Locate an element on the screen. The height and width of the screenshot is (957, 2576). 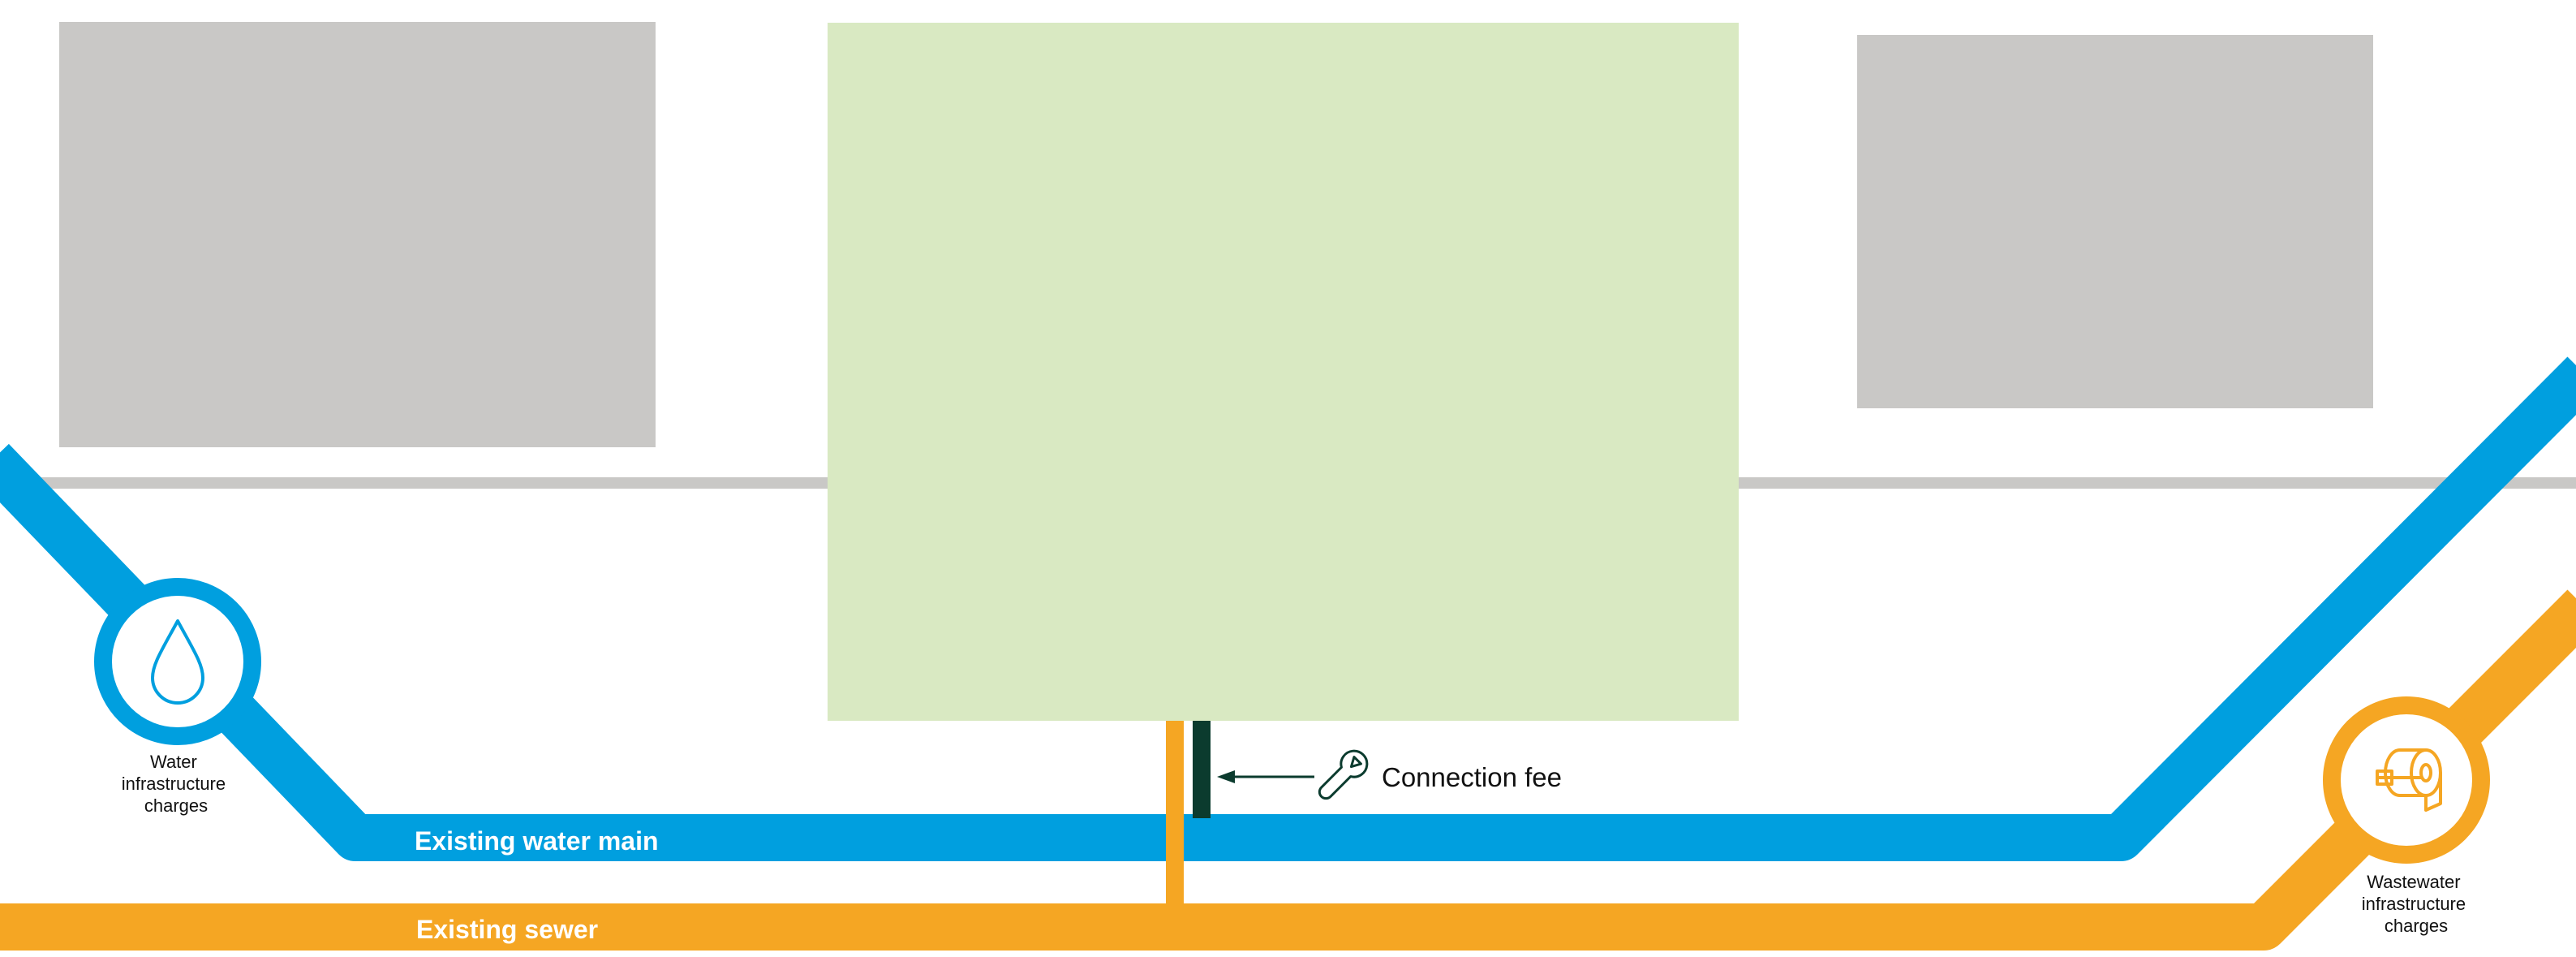
water-charges-line-3: charges is located at coordinates (176, 805).